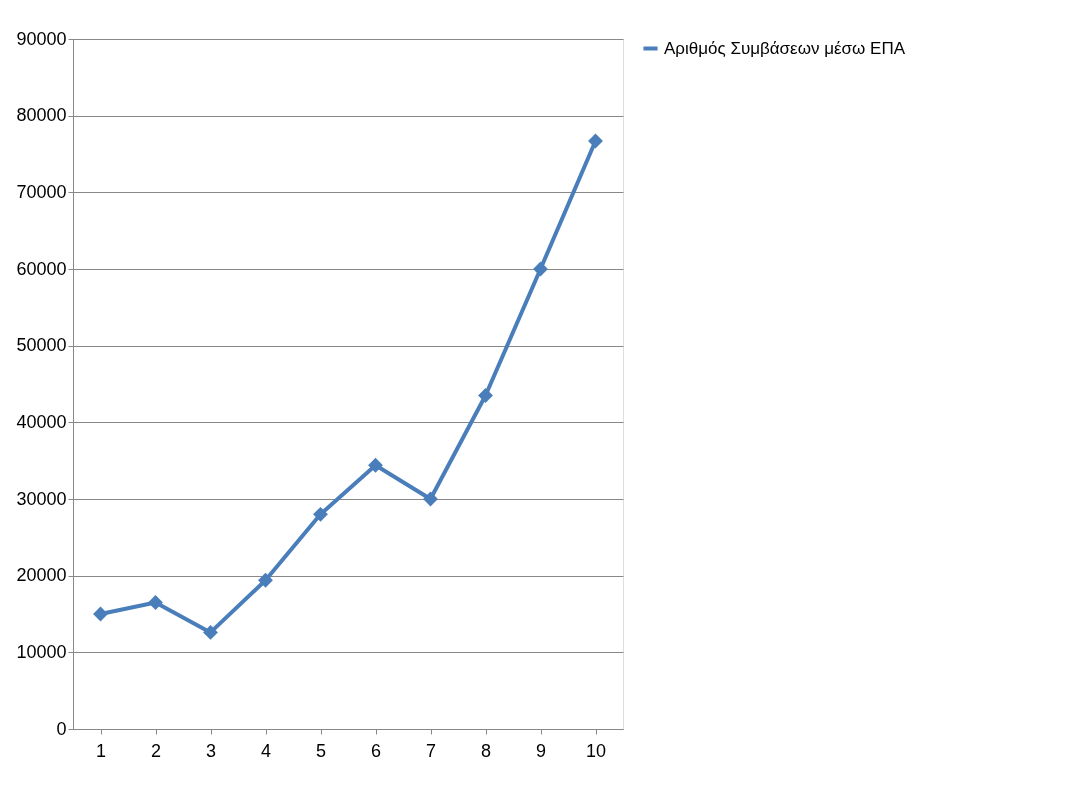 This screenshot has height=809, width=1082. I want to click on x-tick-label: 9, so click(541, 750).